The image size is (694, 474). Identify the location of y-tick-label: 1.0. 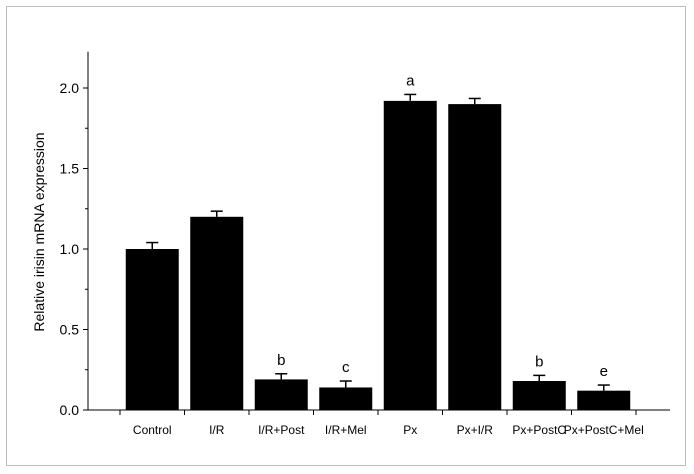
(70, 249).